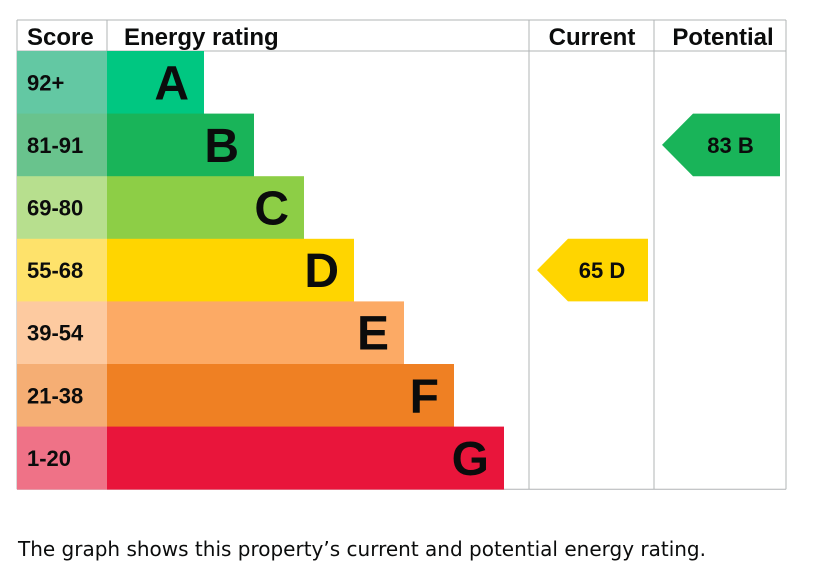  What do you see at coordinates (180, 145) in the screenshot?
I see `rating-bar-b` at bounding box center [180, 145].